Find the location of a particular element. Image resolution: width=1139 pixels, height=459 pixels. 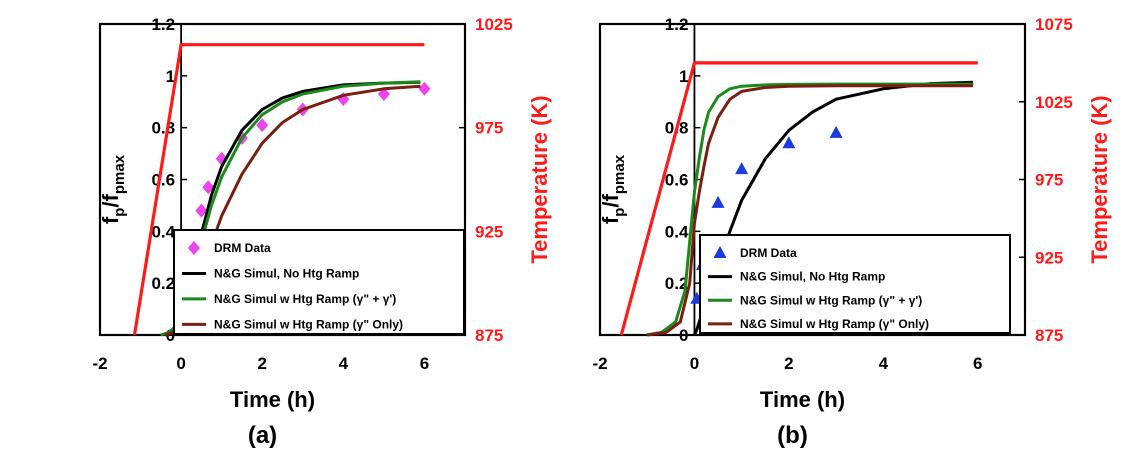

y2-tick-label: 1075 is located at coordinates (1054, 24).